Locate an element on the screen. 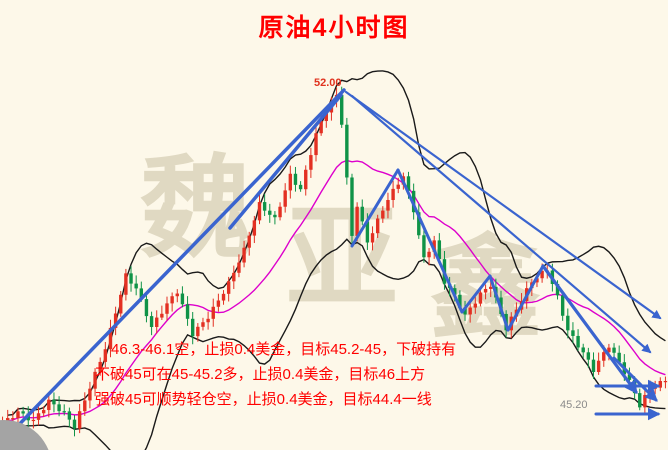 The height and width of the screenshot is (450, 668). chart-title: 原油4小时图 is located at coordinates (334, 28).